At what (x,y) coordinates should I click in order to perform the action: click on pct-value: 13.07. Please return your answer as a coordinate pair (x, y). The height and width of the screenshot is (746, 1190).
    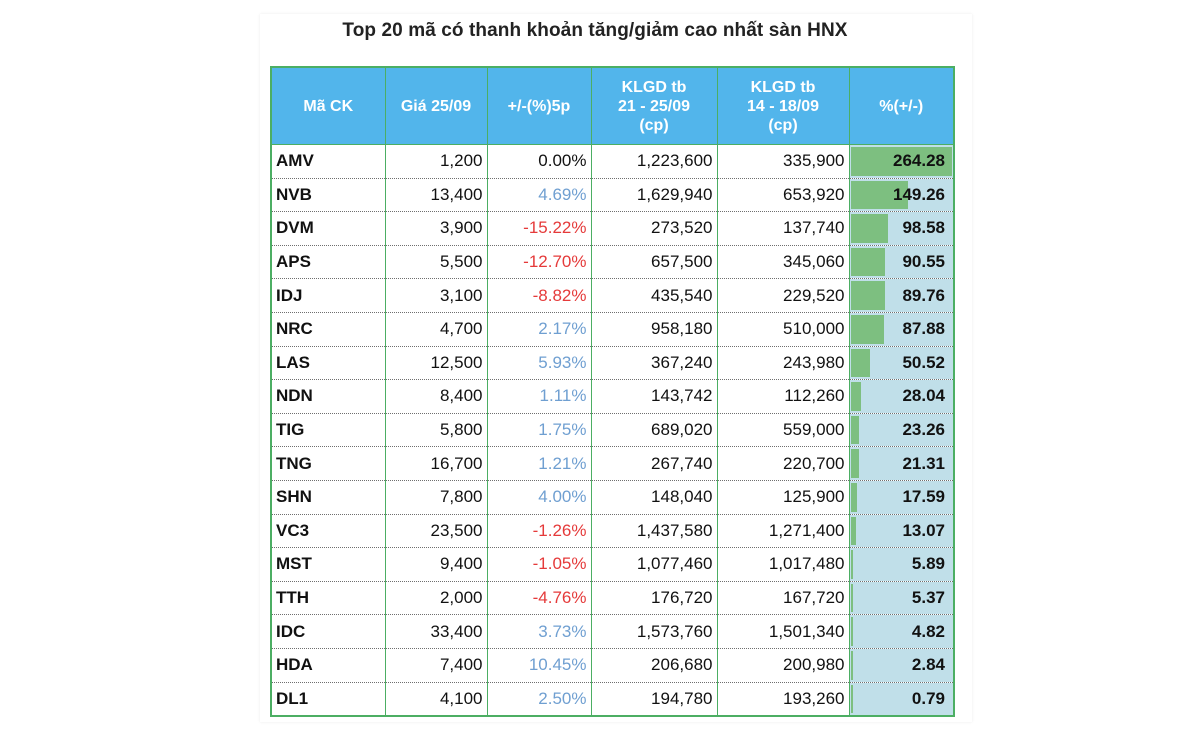
    Looking at the image, I should click on (923, 530).